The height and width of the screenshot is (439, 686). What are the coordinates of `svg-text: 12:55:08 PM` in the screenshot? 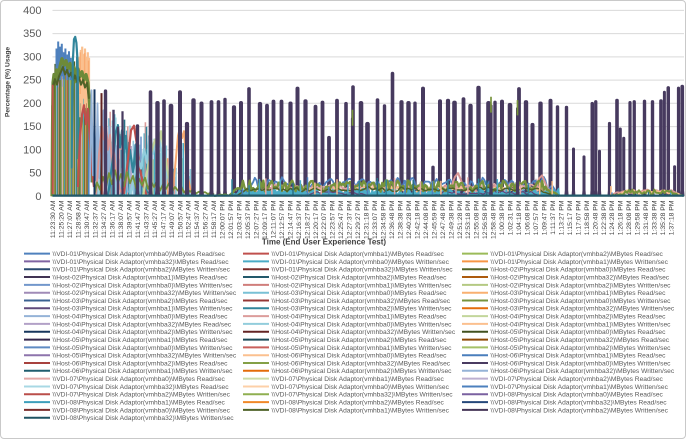 It's located at (477, 219).